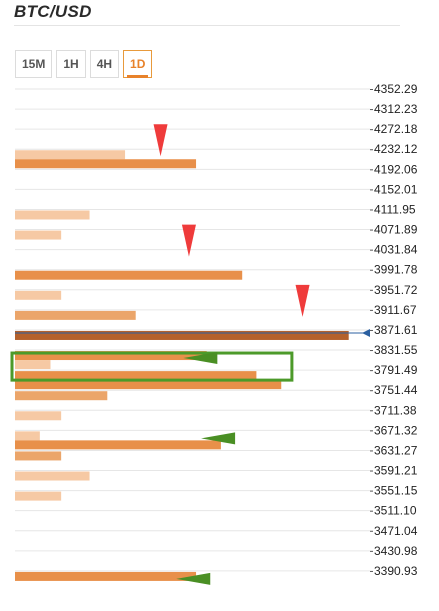 The image size is (439, 611). What do you see at coordinates (53, 11) in the screenshot?
I see `chart-title: BTC/USD` at bounding box center [53, 11].